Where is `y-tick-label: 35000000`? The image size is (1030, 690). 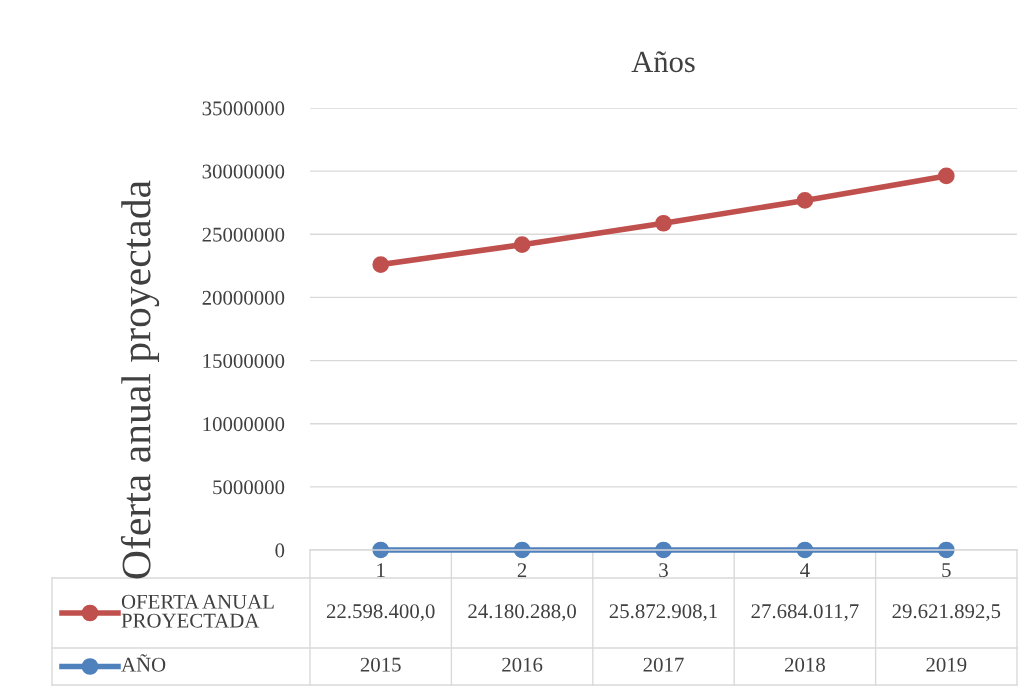
y-tick-label: 35000000 is located at coordinates (243, 108).